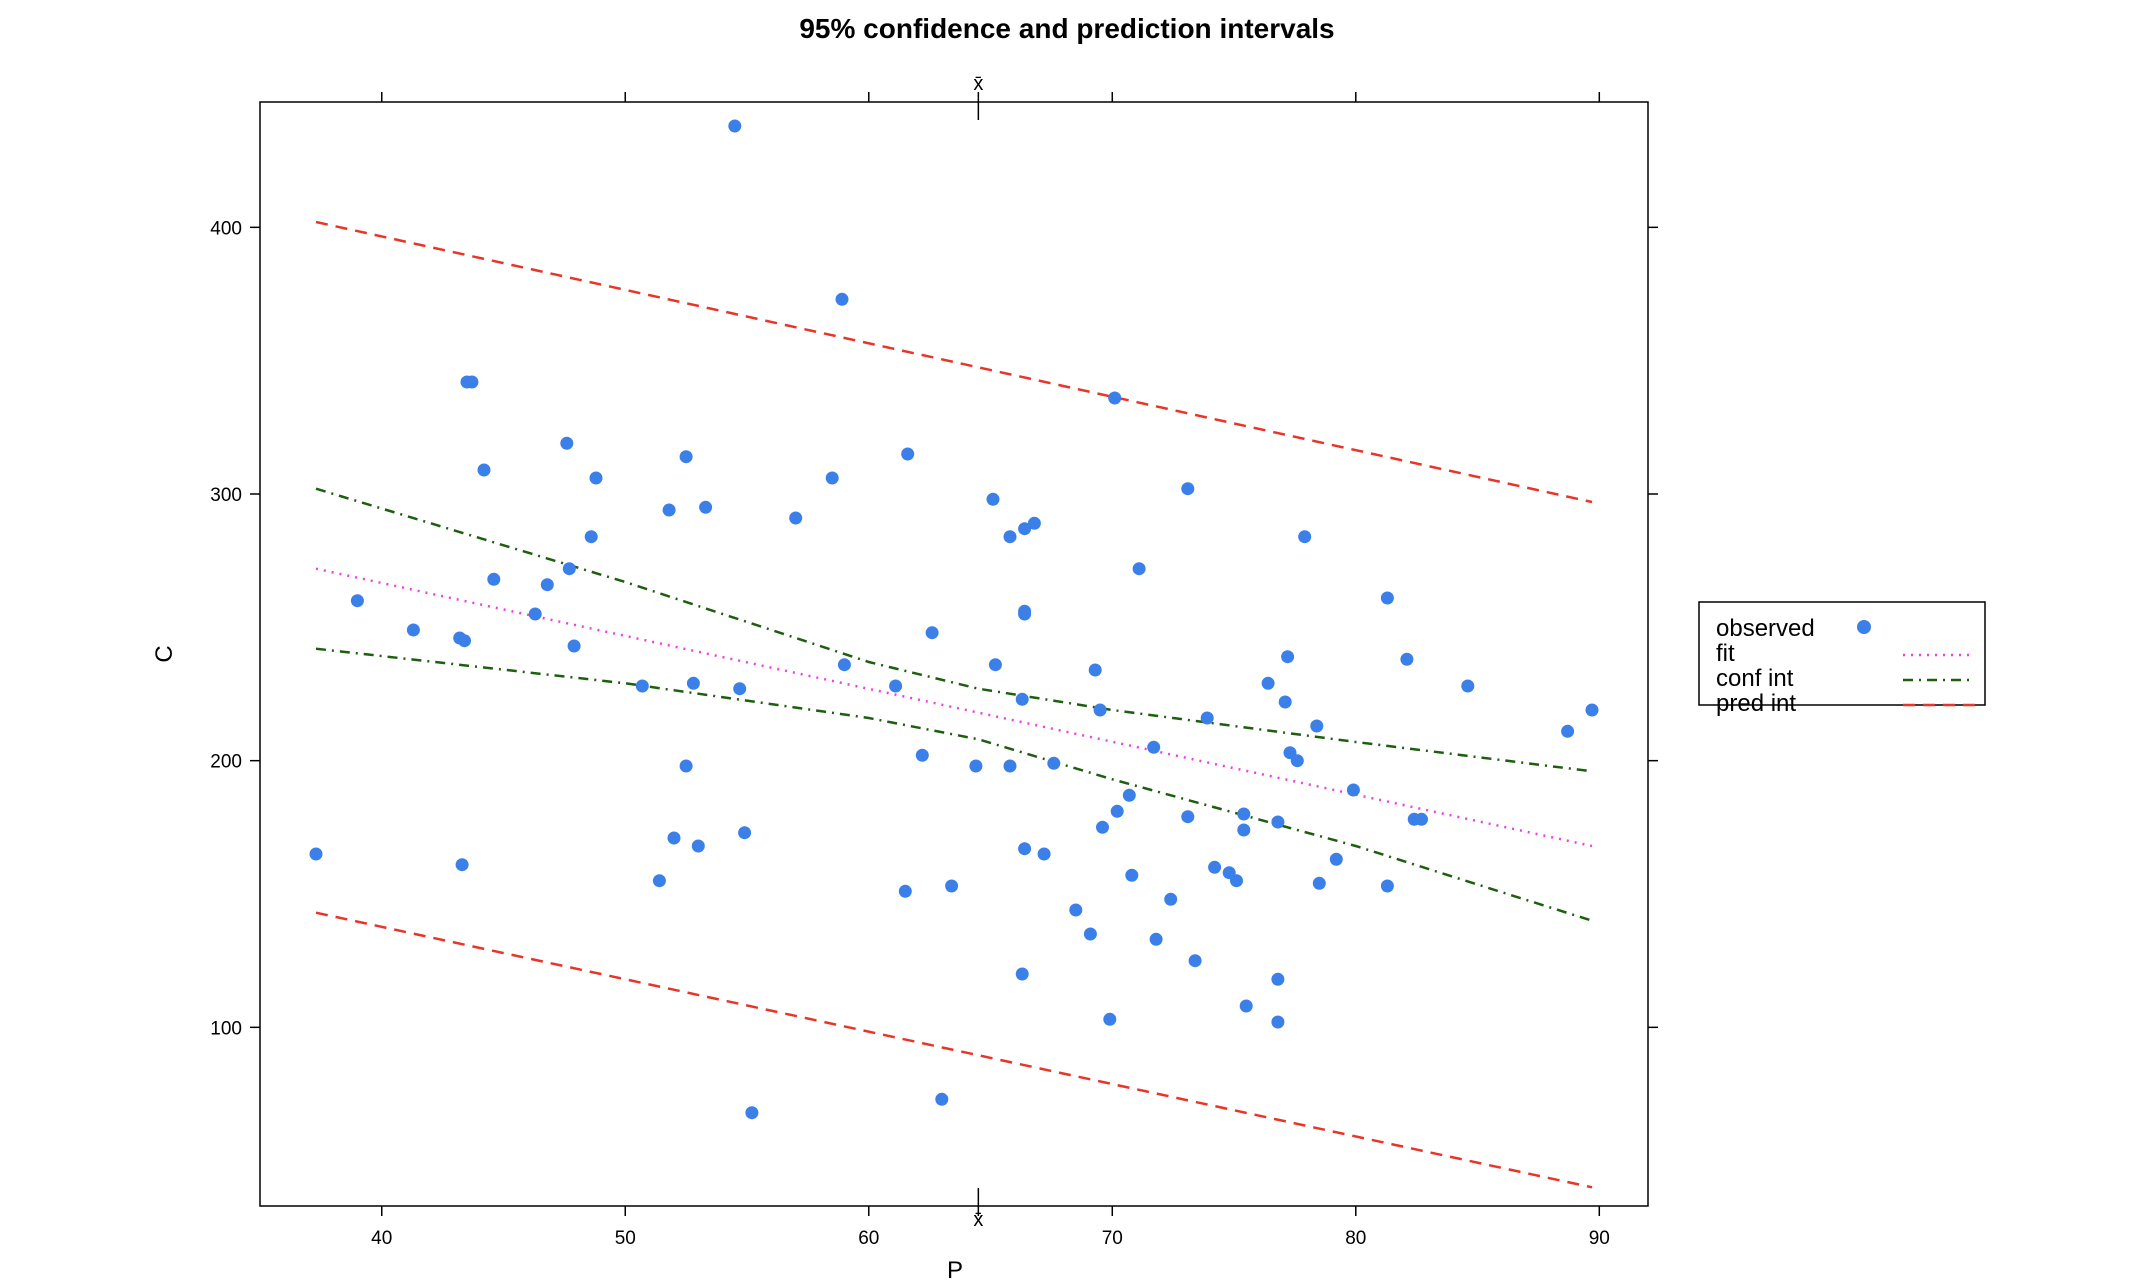 Image resolution: width=2134 pixels, height=1286 pixels. Describe the element at coordinates (226, 1028) in the screenshot. I see `y-tick-label-100: 100` at that location.